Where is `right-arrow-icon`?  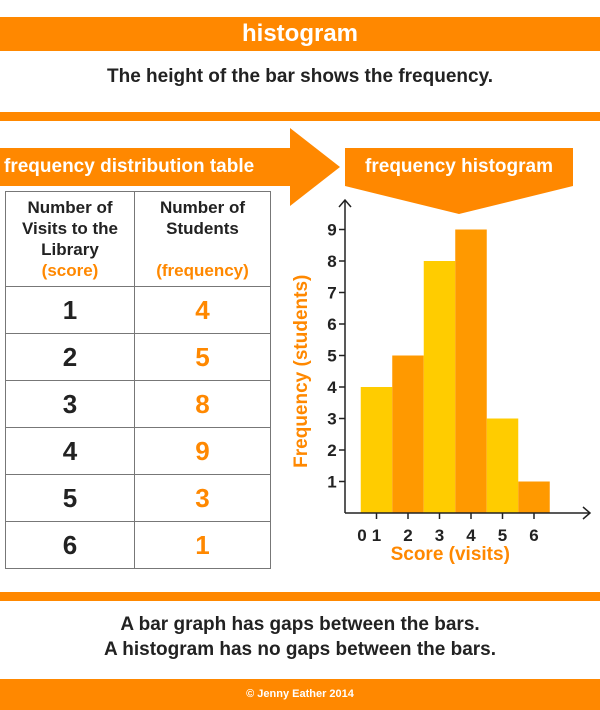 right-arrow-icon is located at coordinates (315, 167).